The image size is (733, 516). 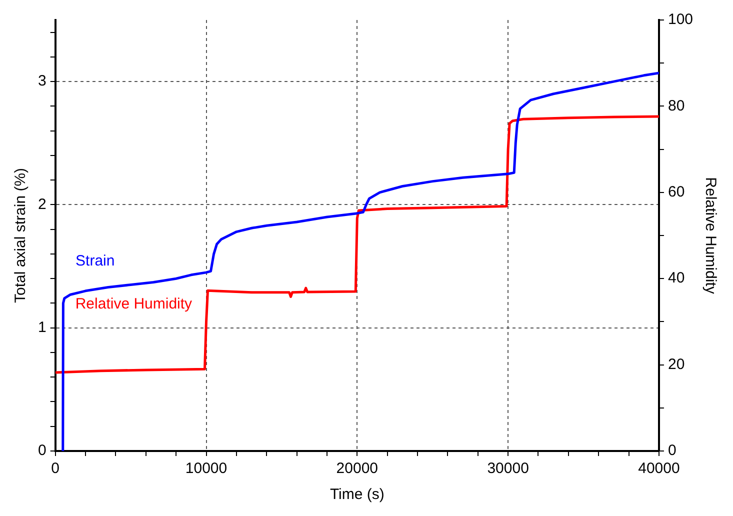 What do you see at coordinates (134, 303) in the screenshot?
I see `series-label: Relative Humidity` at bounding box center [134, 303].